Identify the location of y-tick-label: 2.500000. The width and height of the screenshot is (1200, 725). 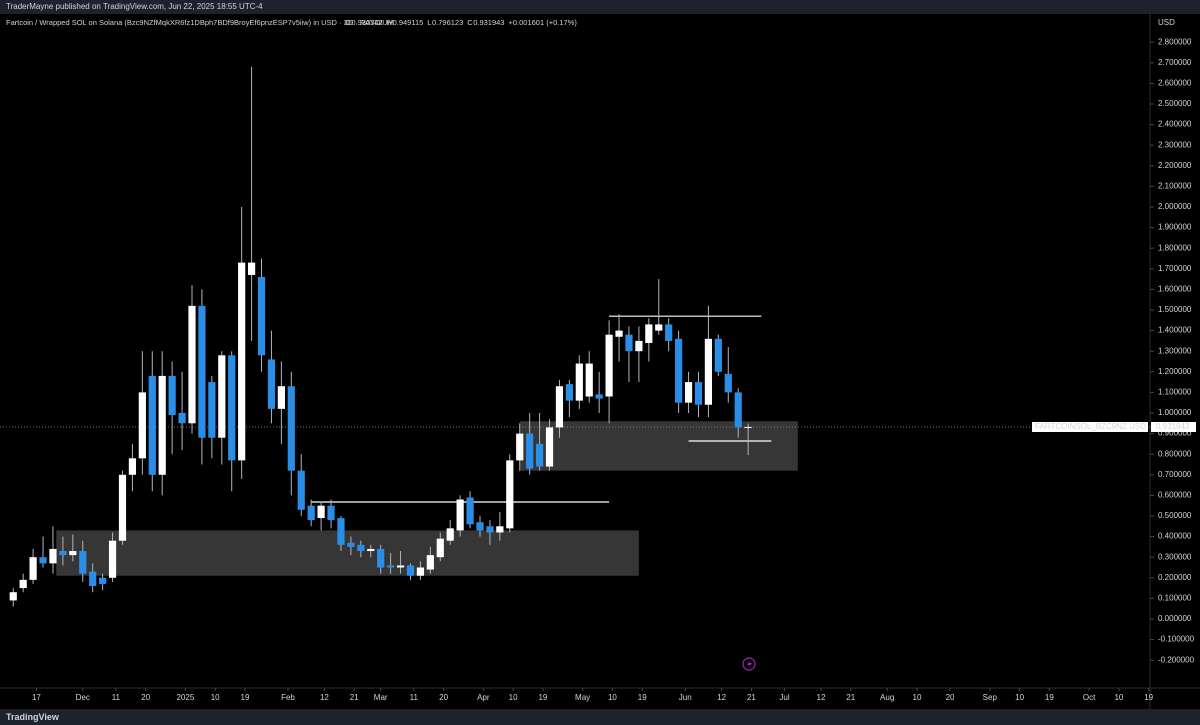
(1175, 103).